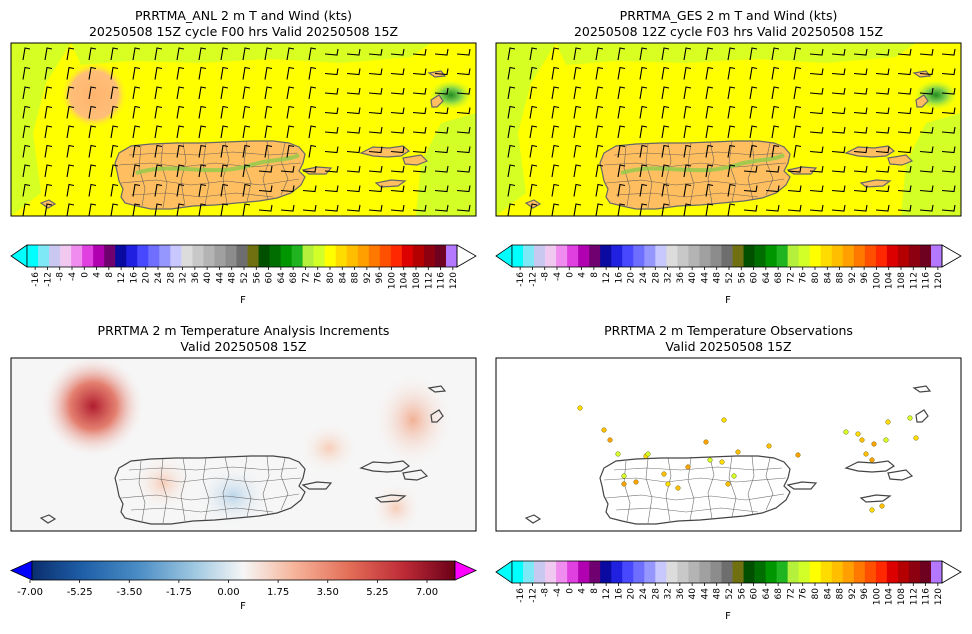 The width and height of the screenshot is (972, 634). Describe the element at coordinates (417, 280) in the screenshot. I see `colorbar-tick-label: 108` at that location.